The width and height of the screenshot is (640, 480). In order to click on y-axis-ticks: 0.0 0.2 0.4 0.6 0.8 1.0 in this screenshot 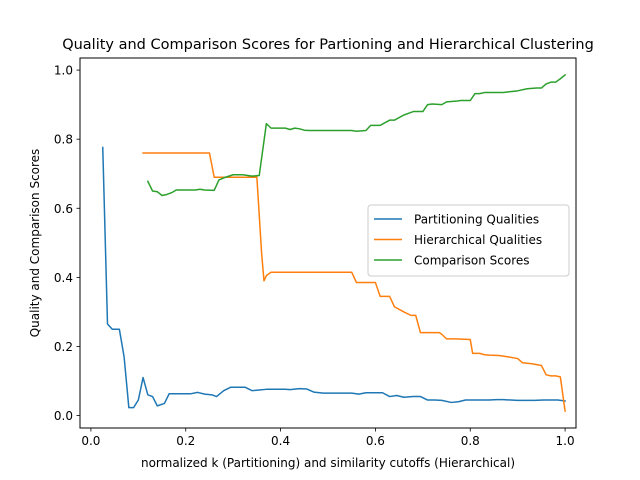, I will do `click(67, 243)`.